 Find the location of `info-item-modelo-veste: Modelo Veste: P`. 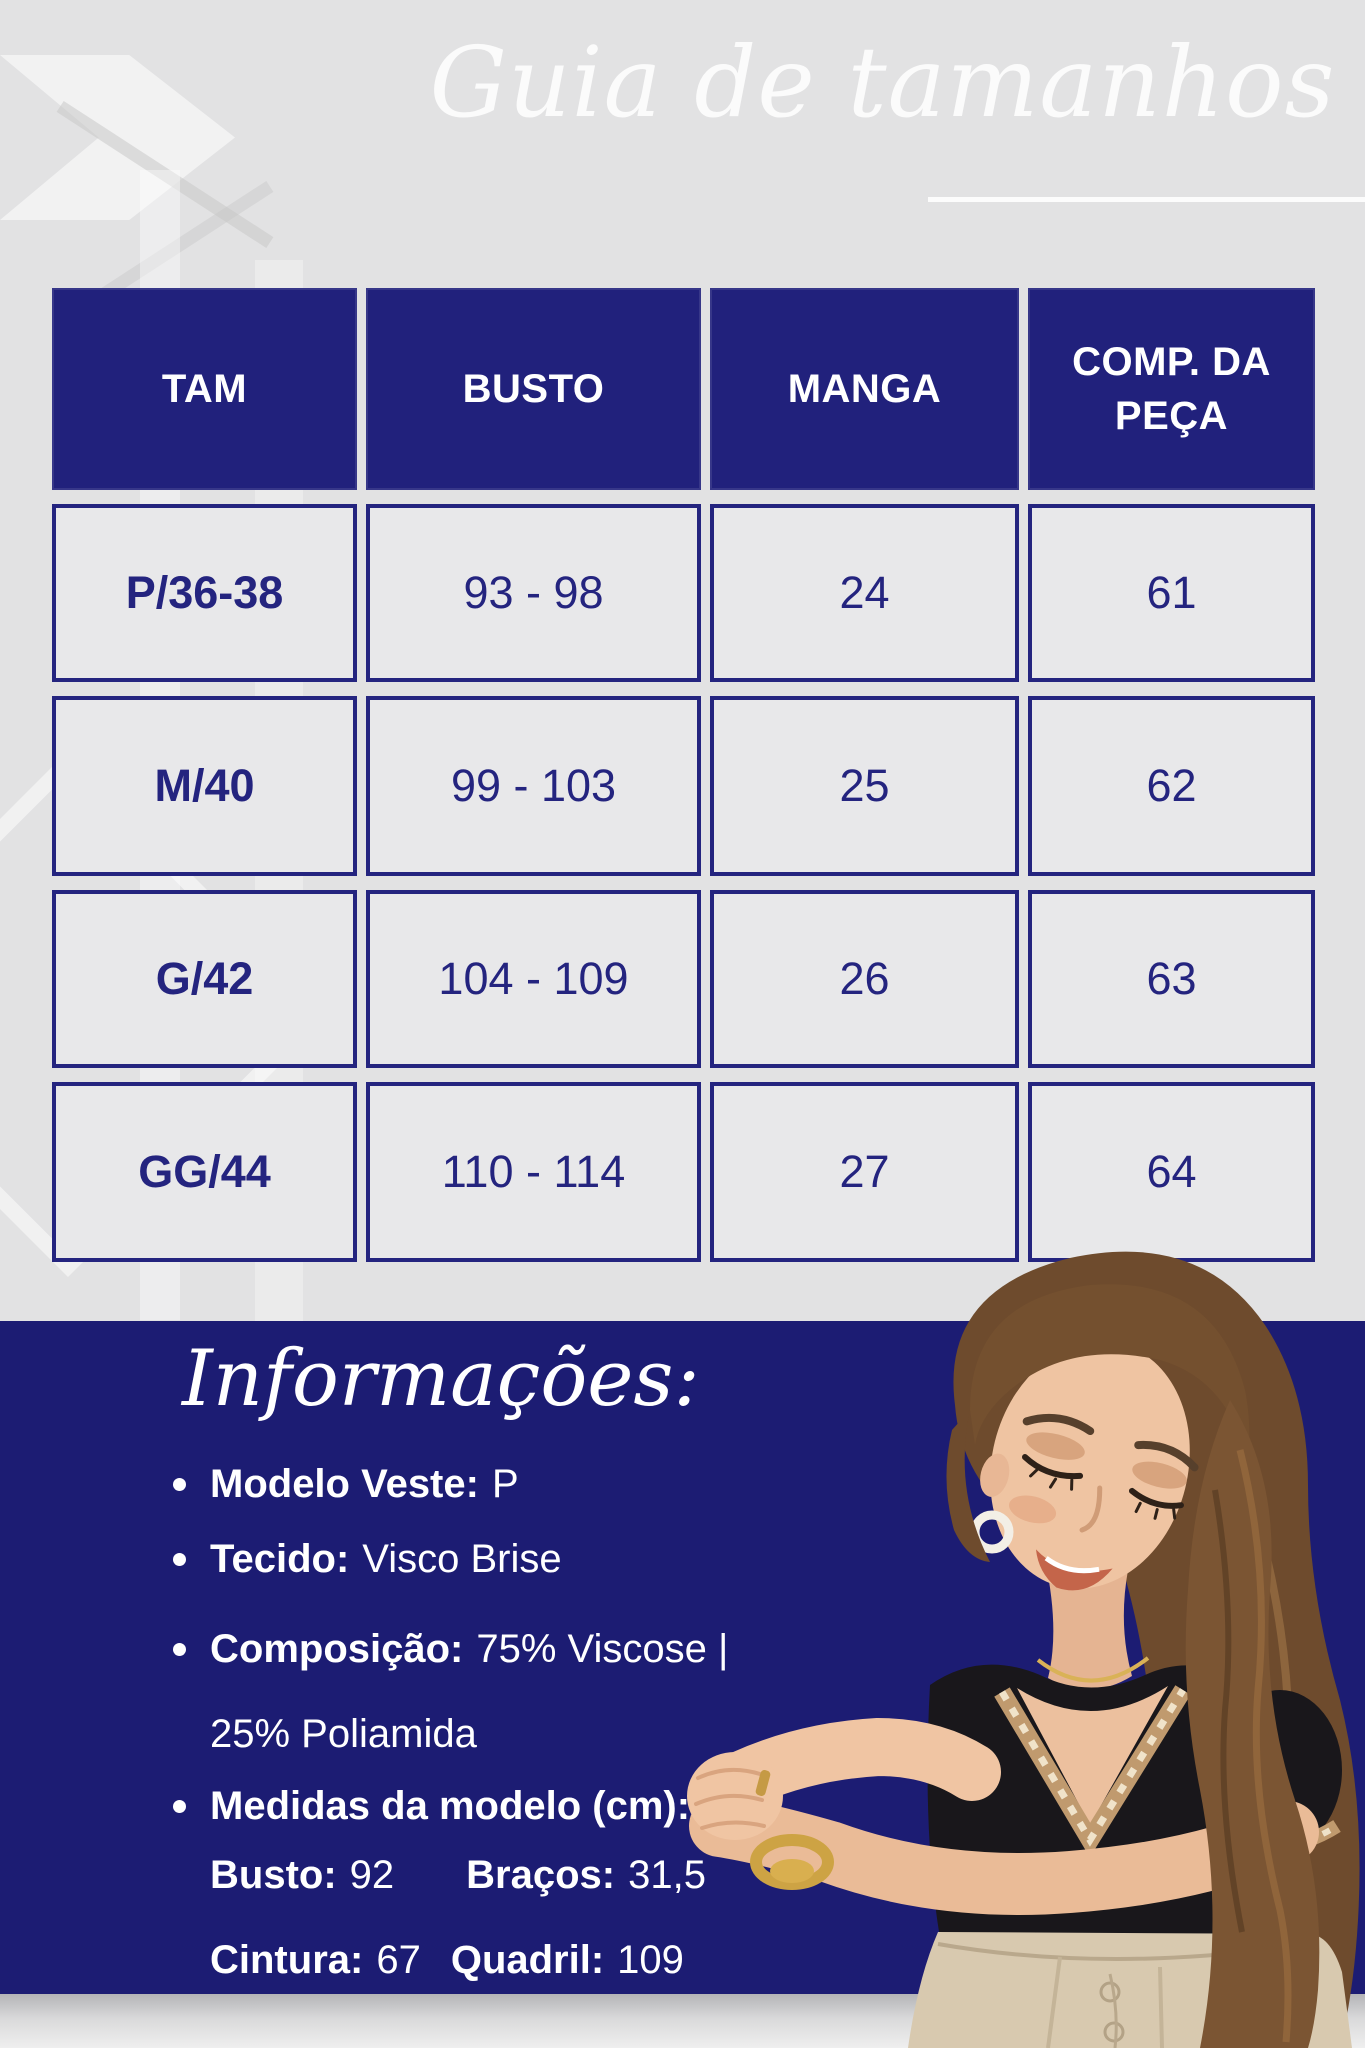

info-item-modelo-veste: Modelo Veste: P is located at coordinates (346, 1484).